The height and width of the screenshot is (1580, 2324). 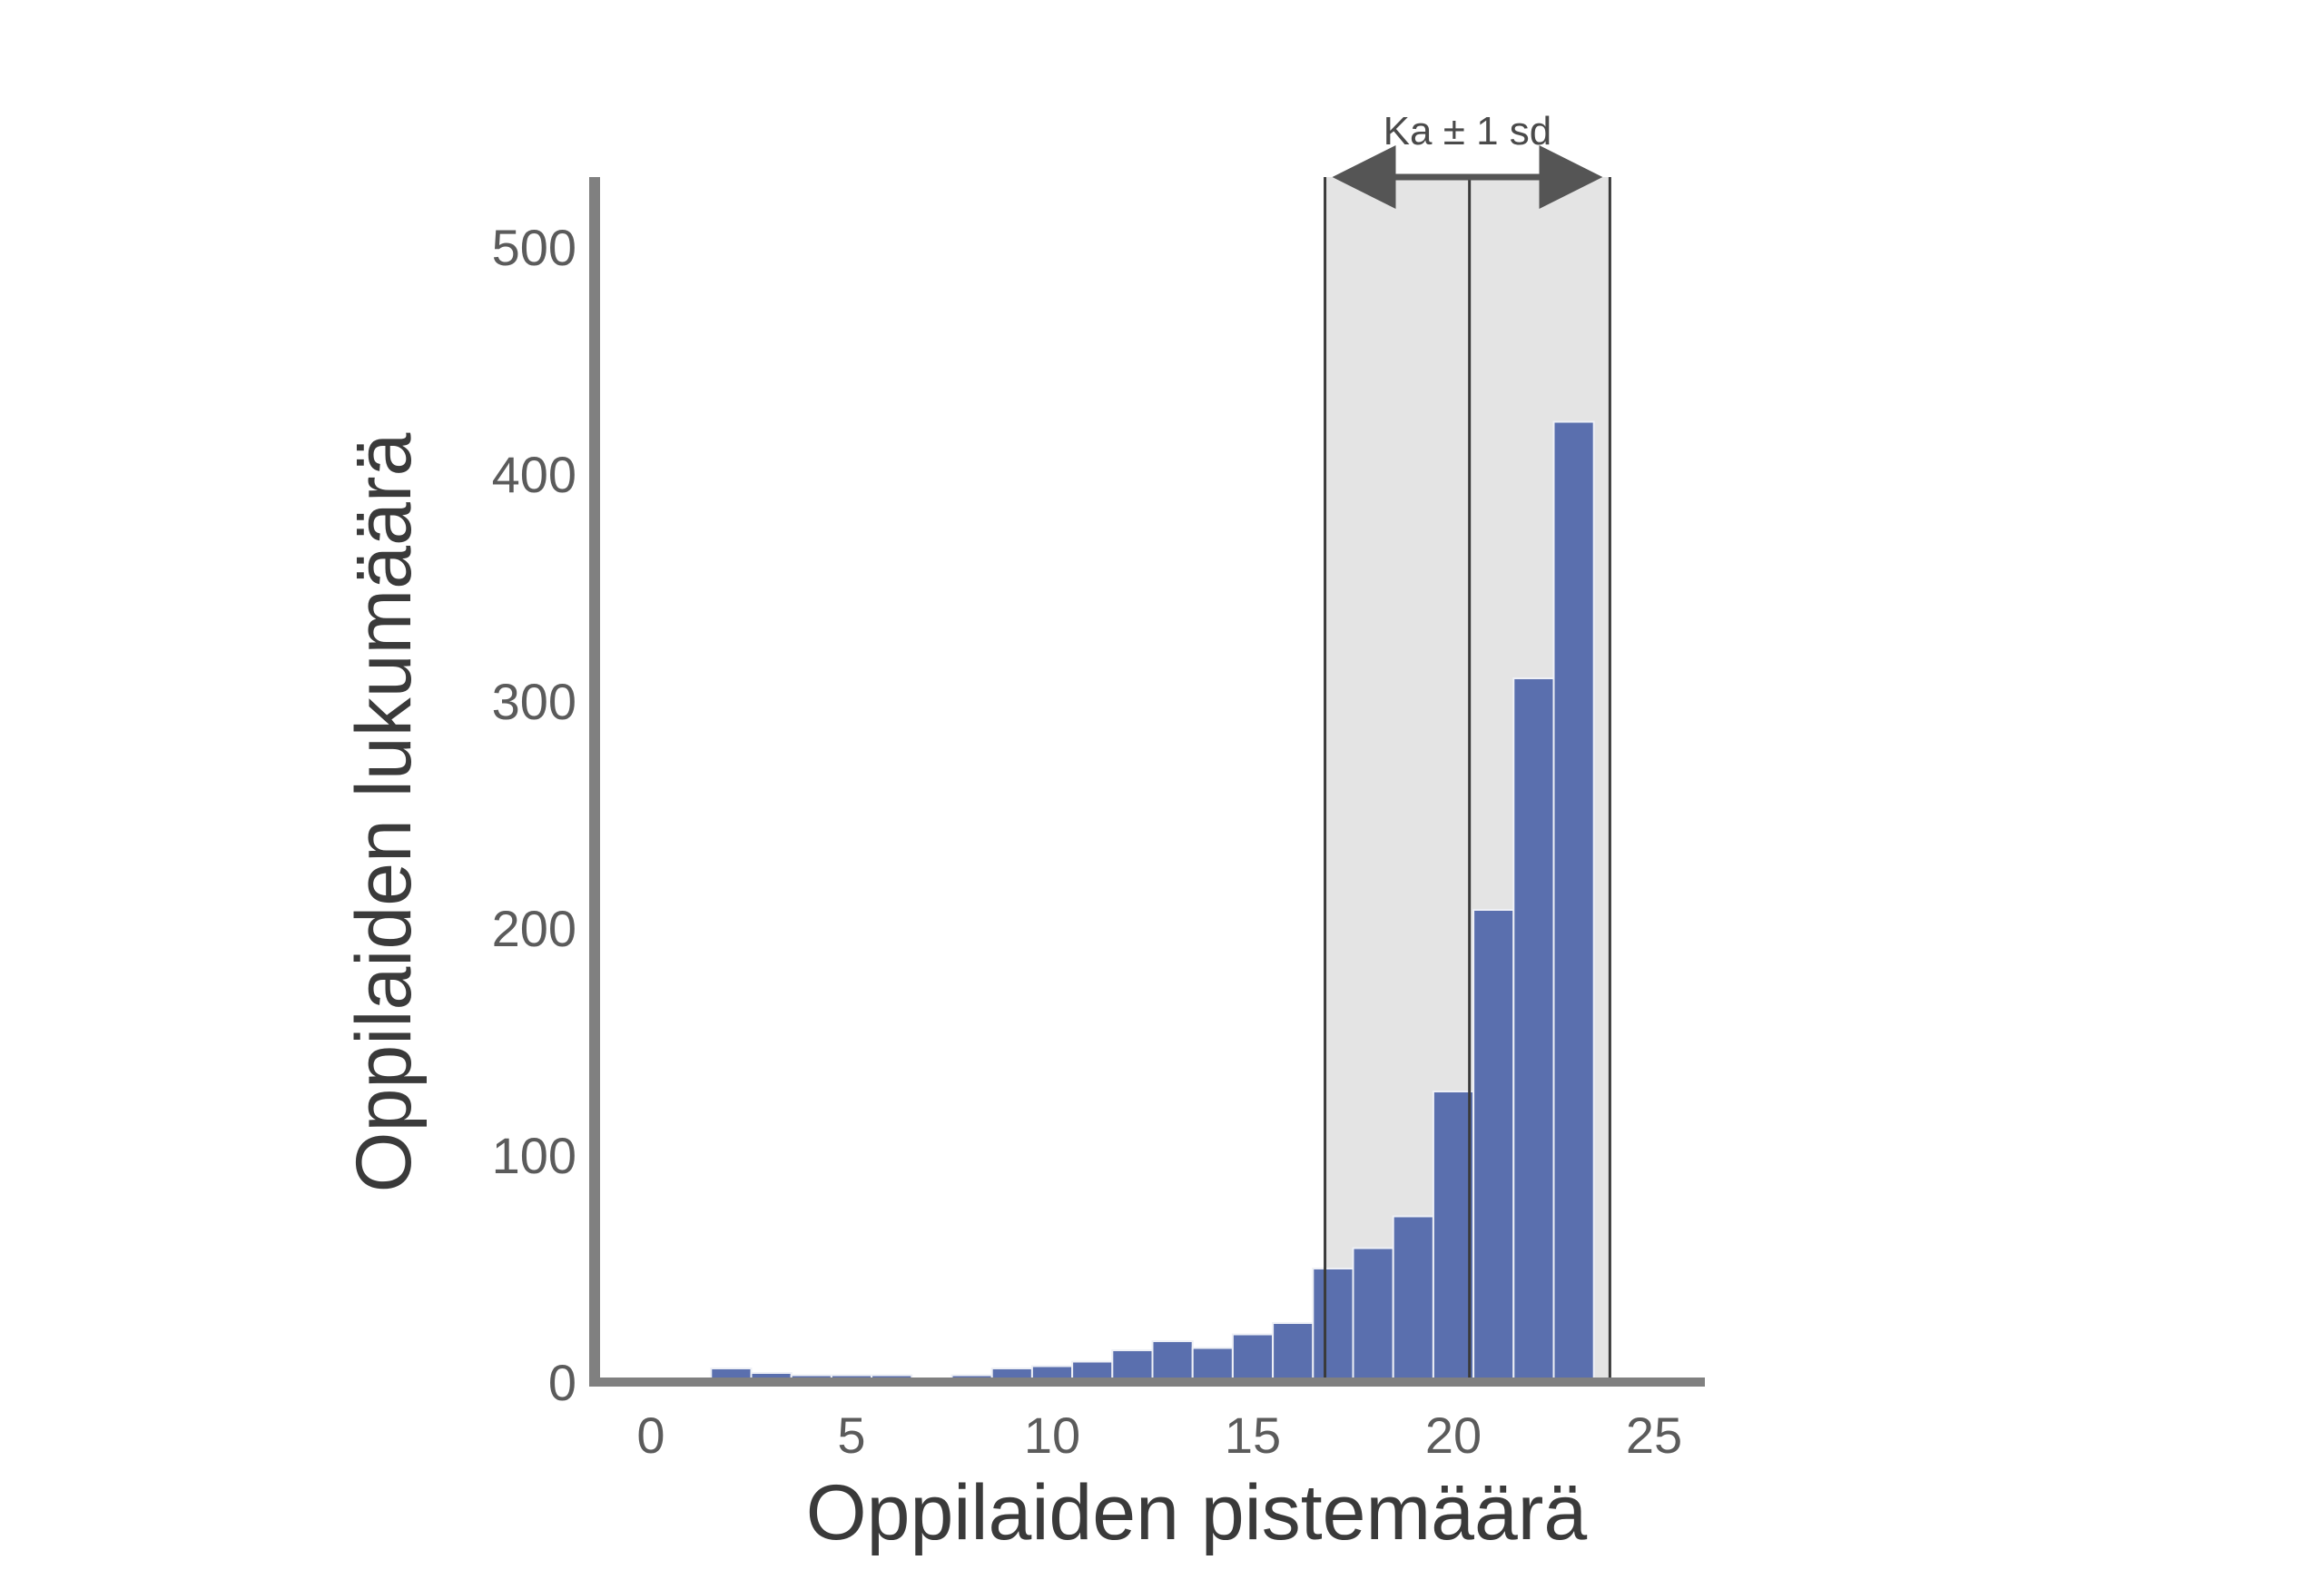 I want to click on y-tick-label: 0, so click(x=562, y=1383).